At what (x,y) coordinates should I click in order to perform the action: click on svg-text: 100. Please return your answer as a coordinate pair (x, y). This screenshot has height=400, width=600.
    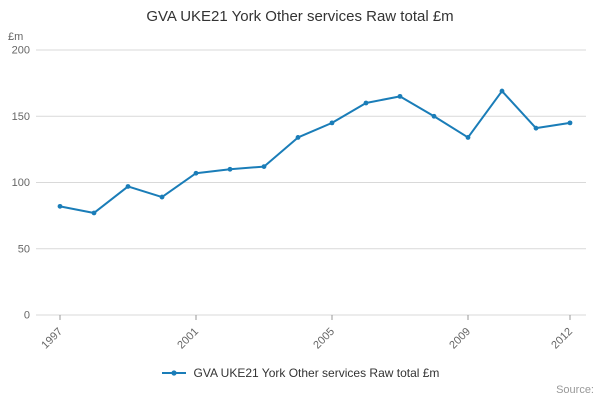
    Looking at the image, I should click on (21, 183).